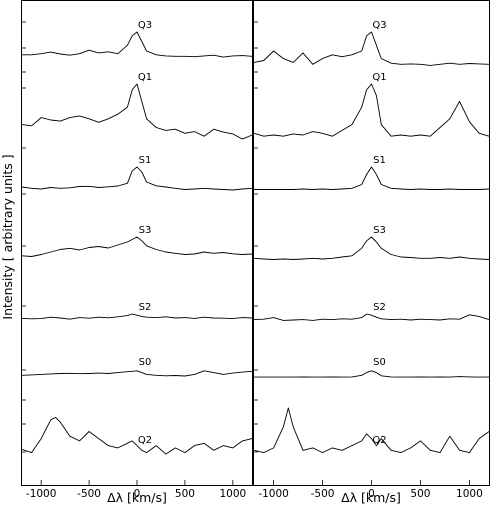  I want to click on panel-left-x-axis-label: Δλ [km/s], so click(137, 497).